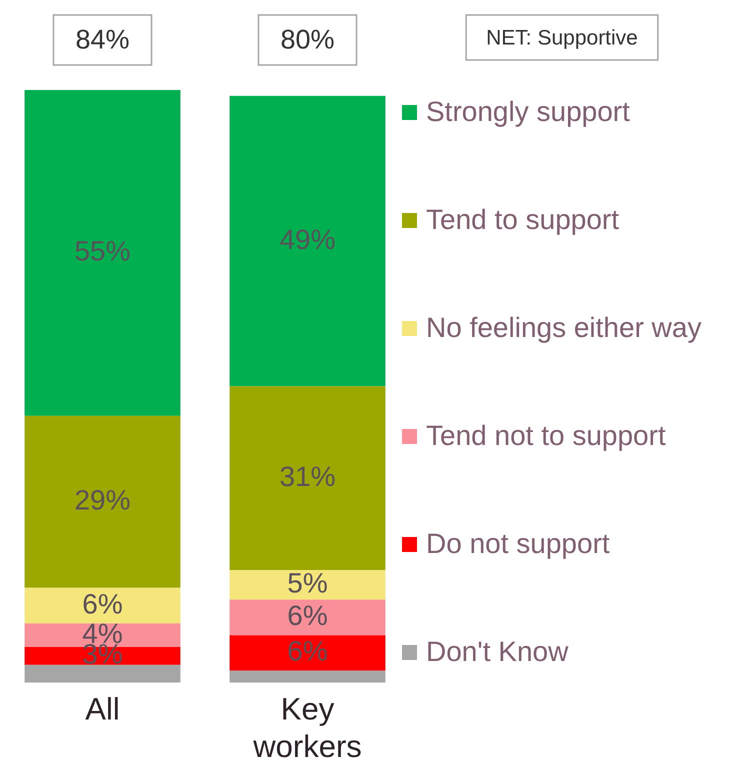  What do you see at coordinates (307, 39) in the screenshot?
I see `text: 80%` at bounding box center [307, 39].